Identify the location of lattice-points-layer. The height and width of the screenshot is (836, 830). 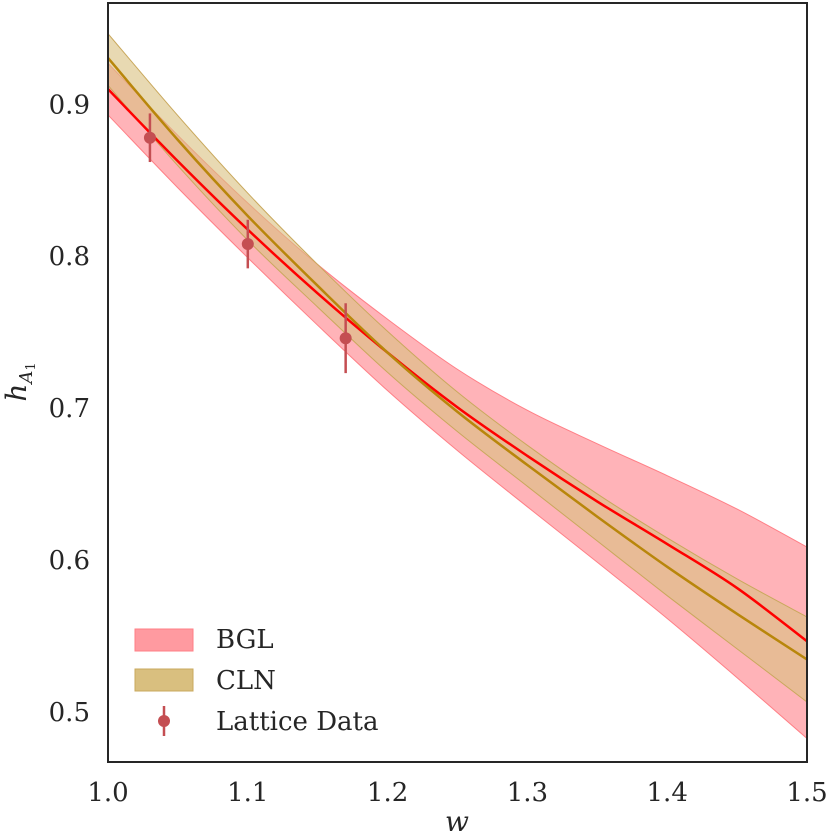
(247, 243).